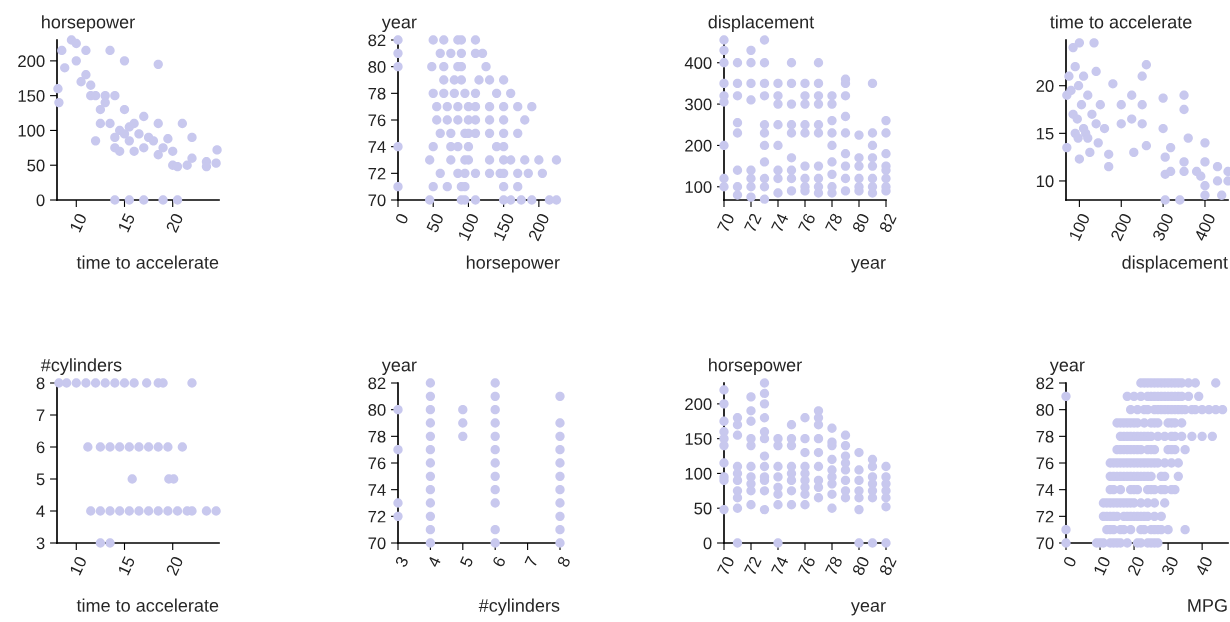 The height and width of the screenshot is (622, 1230). What do you see at coordinates (833, 565) in the screenshot?
I see `x-tick-label: 78` at bounding box center [833, 565].